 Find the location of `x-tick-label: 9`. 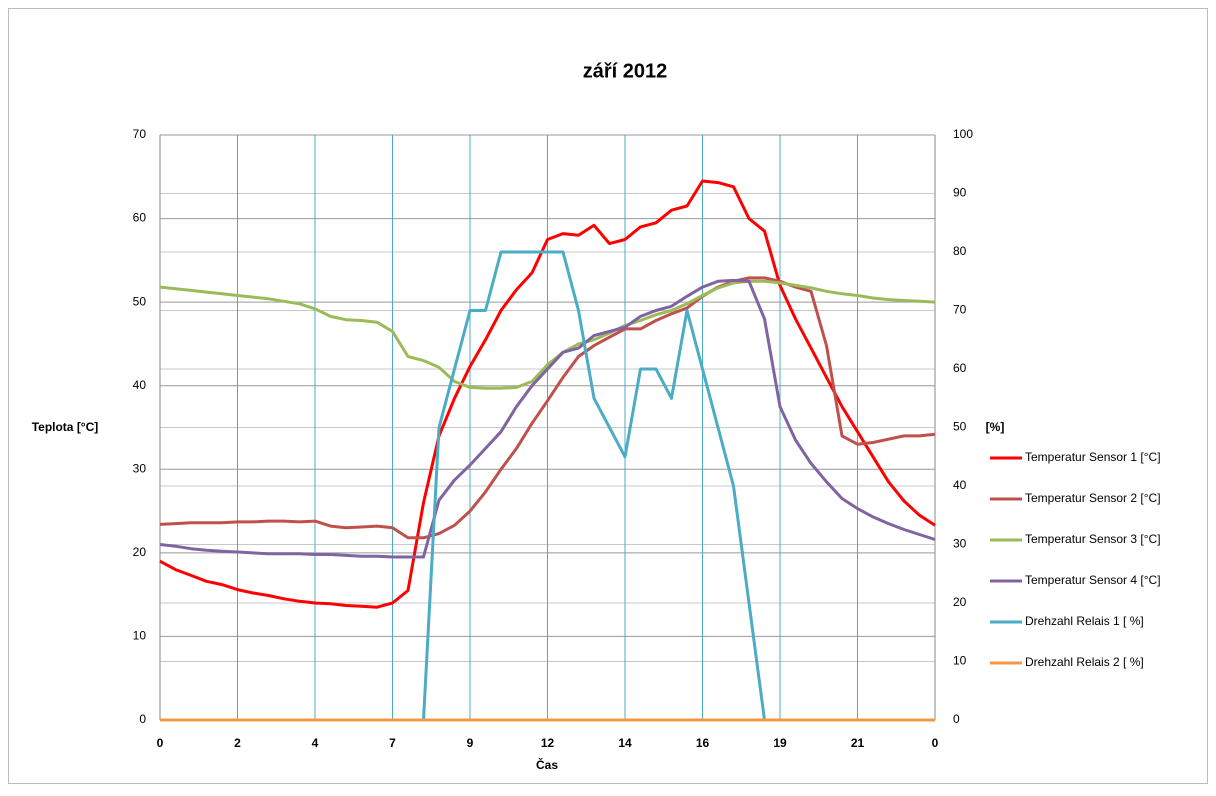

x-tick-label: 9 is located at coordinates (470, 743).